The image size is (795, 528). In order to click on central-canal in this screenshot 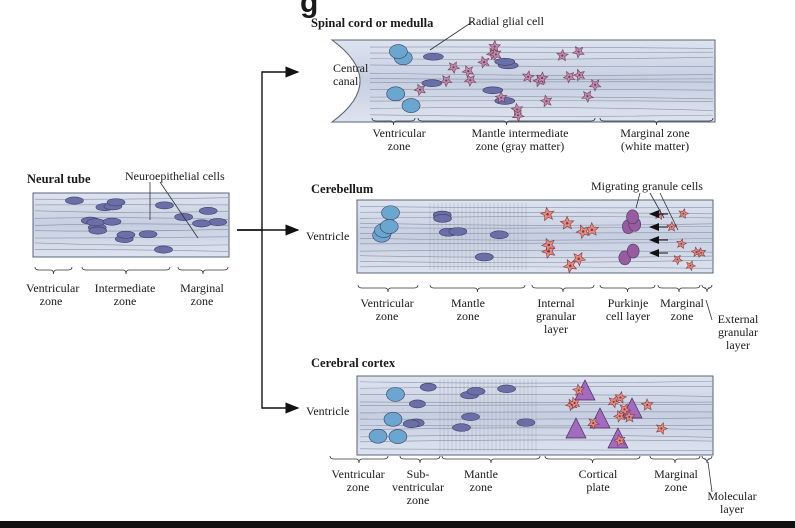, I will do `click(346, 81)`.